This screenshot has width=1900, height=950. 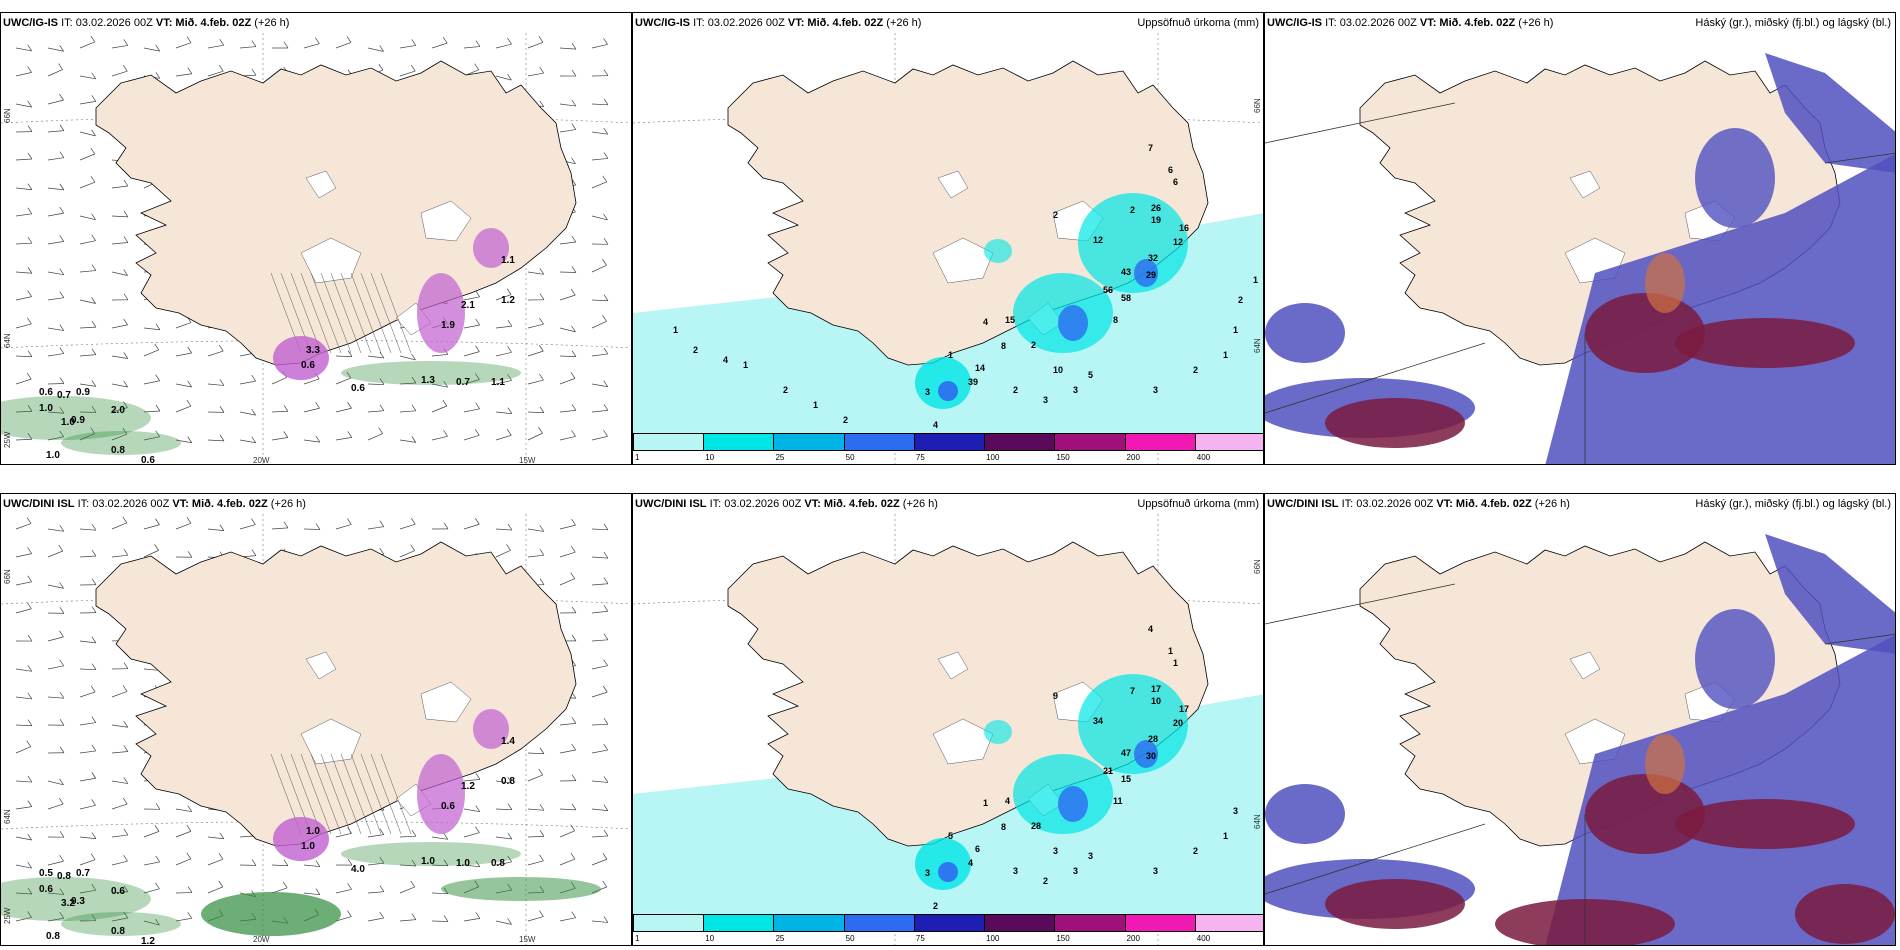 What do you see at coordinates (1178, 723) in the screenshot?
I see `precip-value-label: 20` at bounding box center [1178, 723].